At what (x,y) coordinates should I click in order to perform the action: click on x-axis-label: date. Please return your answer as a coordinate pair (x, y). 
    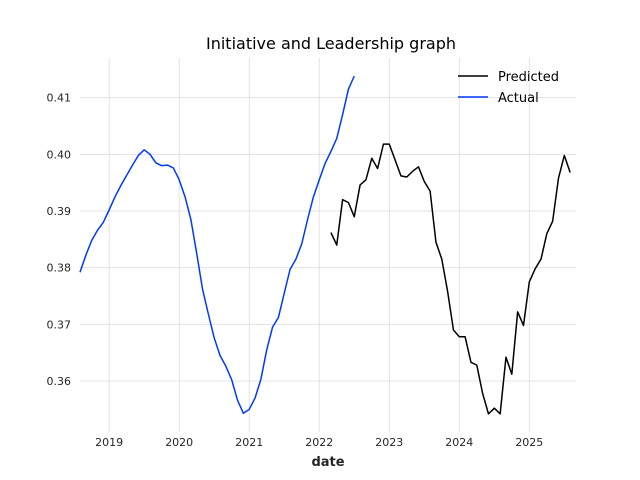
    Looking at the image, I should click on (327, 462).